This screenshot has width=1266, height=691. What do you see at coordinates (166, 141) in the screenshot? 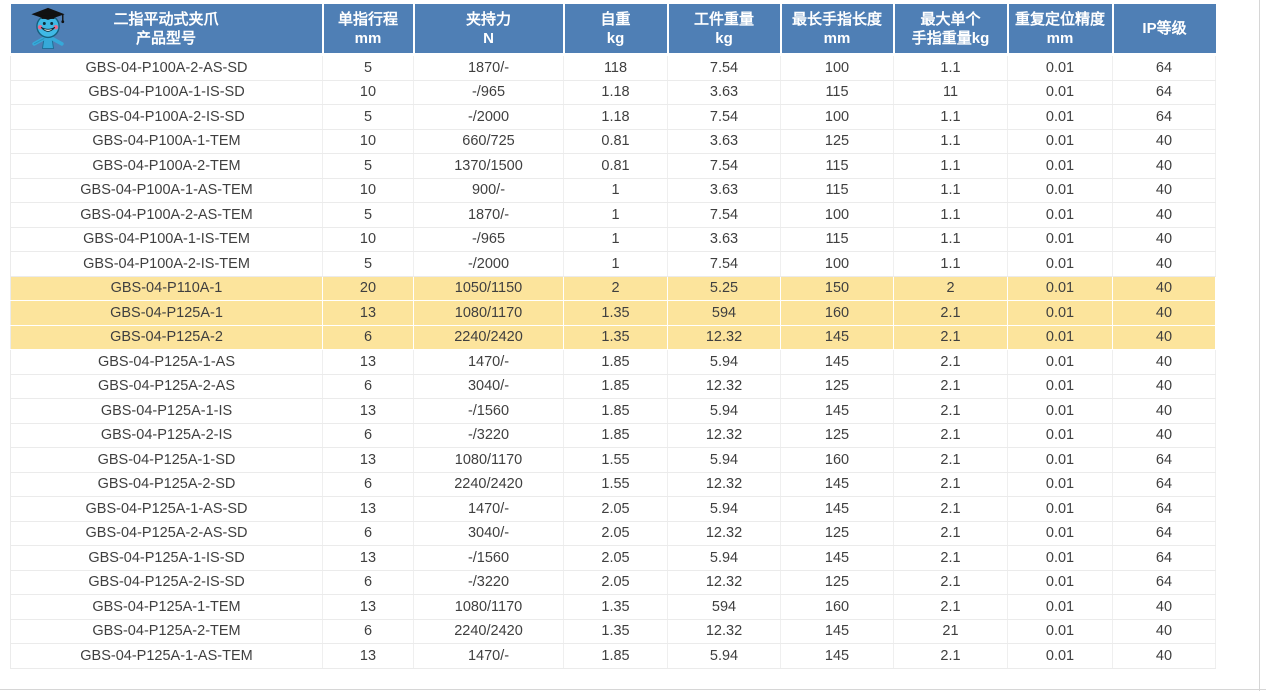
I see `cell-model: GBS-04-P100A-1-TEM` at bounding box center [166, 141].